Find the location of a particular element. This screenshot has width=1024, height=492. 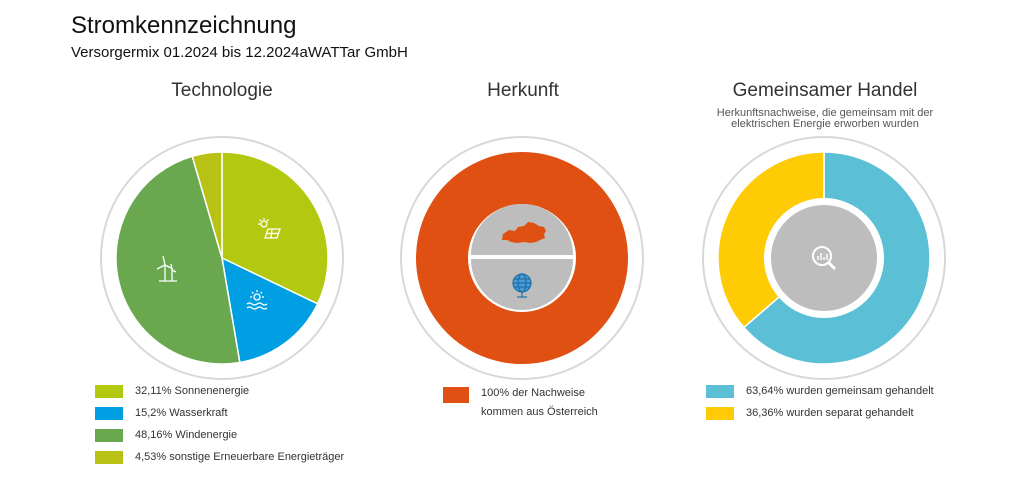

handel-chart is located at coordinates (824, 258).